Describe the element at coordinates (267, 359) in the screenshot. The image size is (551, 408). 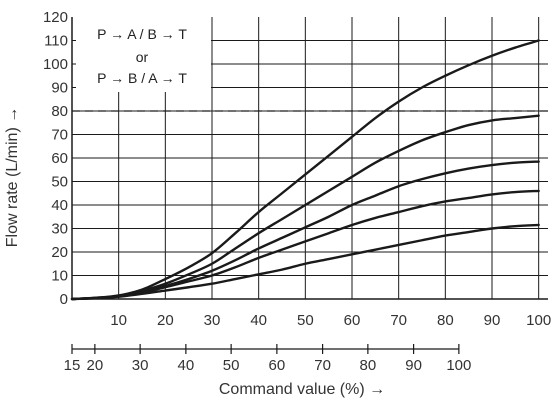
I see `secondary-x-axis: 15 20 30 40 50 60 70 80 90 100` at that location.